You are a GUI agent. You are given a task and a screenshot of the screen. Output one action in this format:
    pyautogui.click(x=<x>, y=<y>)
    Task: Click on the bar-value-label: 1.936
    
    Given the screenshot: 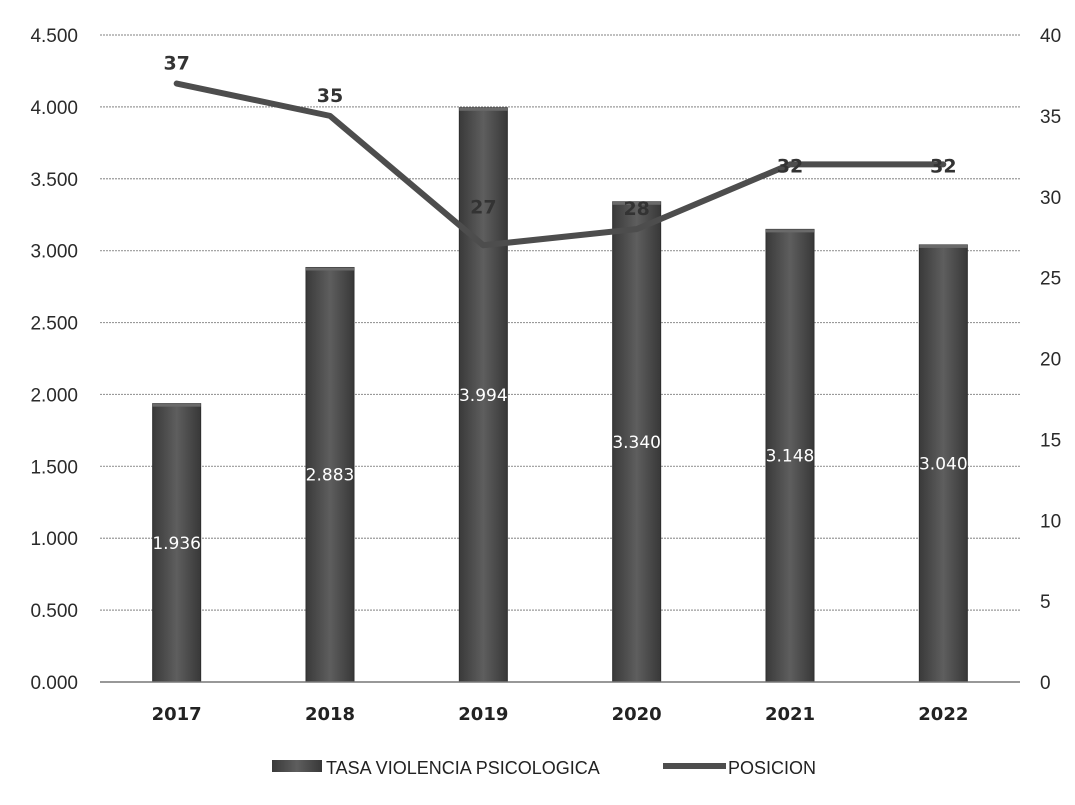 What is the action you would take?
    pyautogui.click(x=176, y=544)
    